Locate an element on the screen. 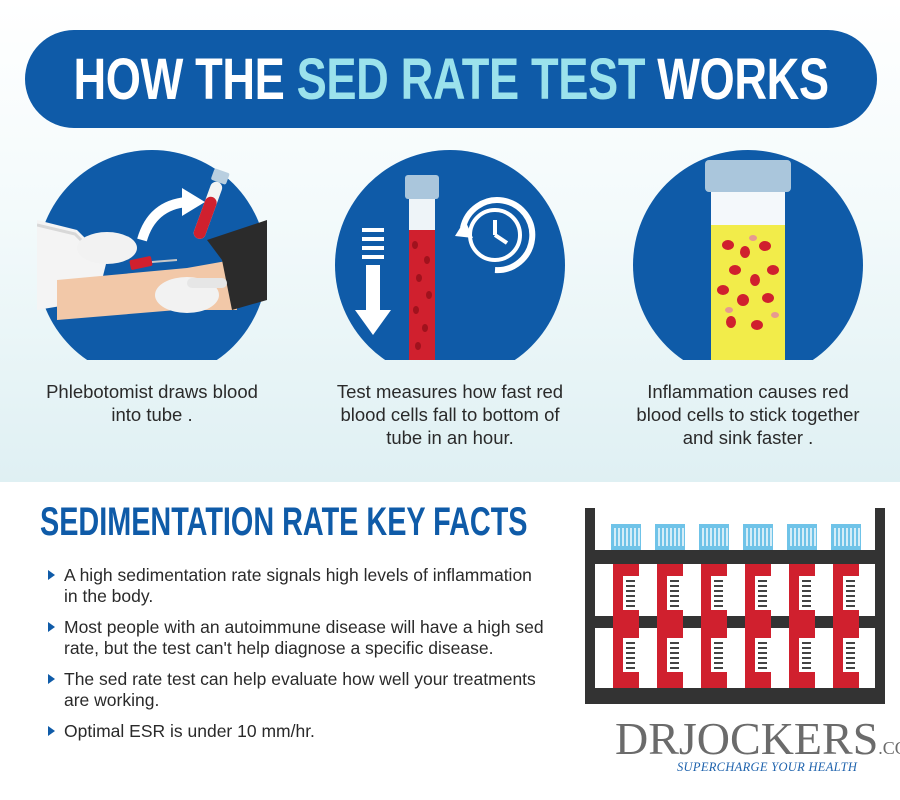 The height and width of the screenshot is (800, 900). inflammation-tube-icon is located at coordinates (748, 255).